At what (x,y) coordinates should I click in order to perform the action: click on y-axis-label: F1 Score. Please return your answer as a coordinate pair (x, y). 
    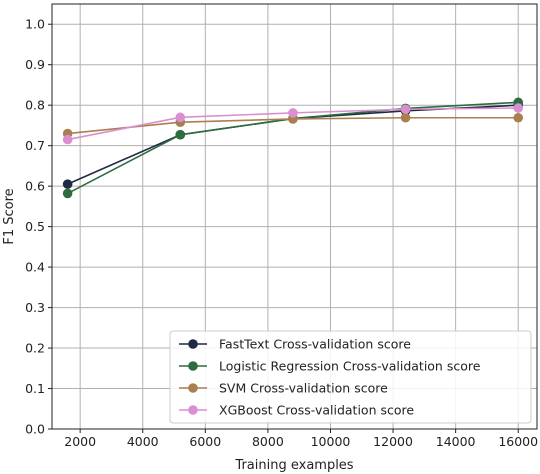
    Looking at the image, I should click on (9, 216).